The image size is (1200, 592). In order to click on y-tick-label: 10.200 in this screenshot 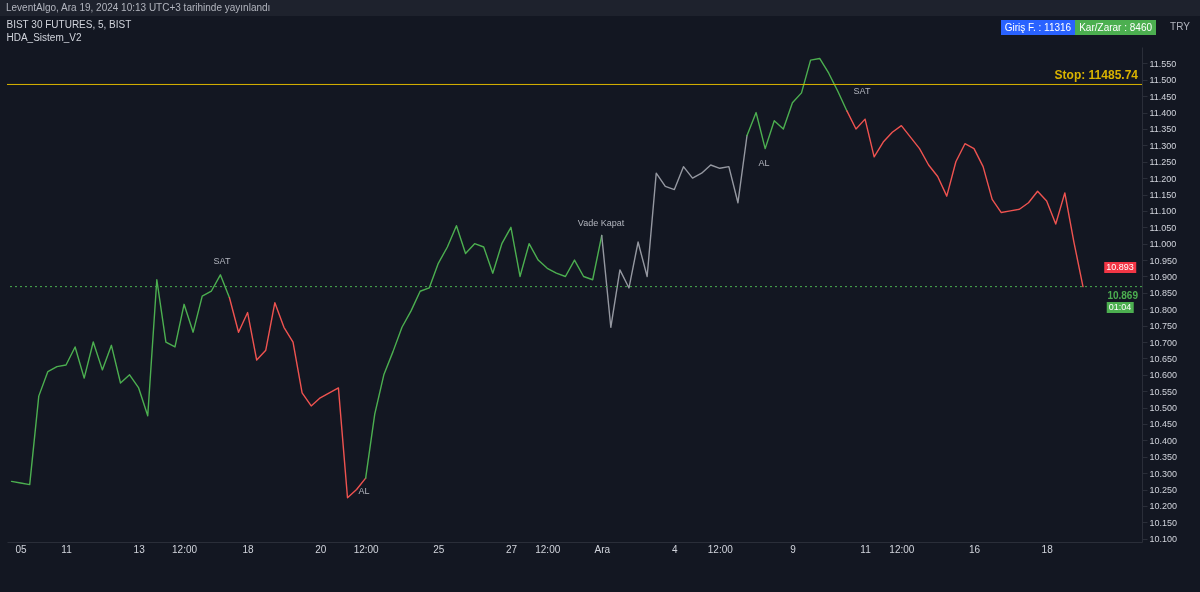, I will do `click(1163, 506)`.